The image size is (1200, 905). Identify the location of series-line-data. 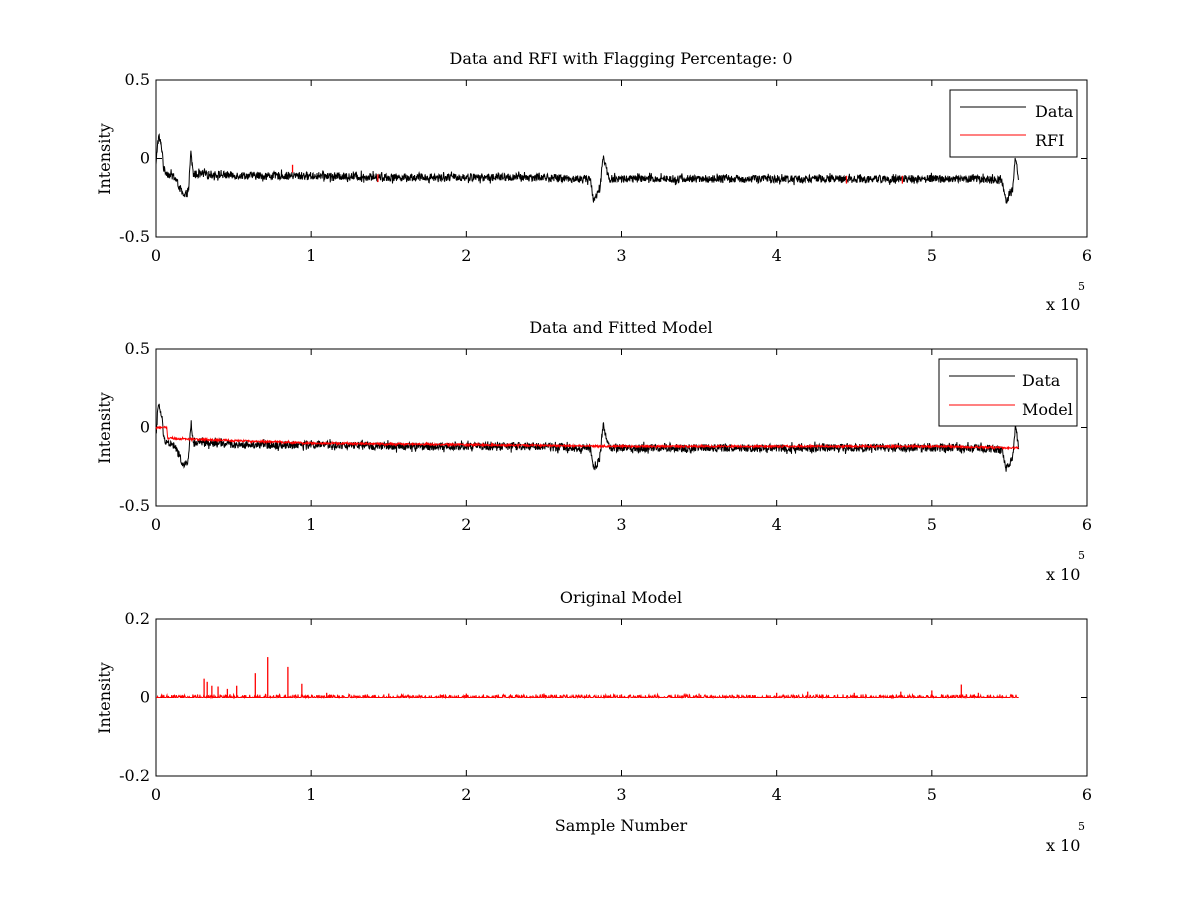
(587, 168).